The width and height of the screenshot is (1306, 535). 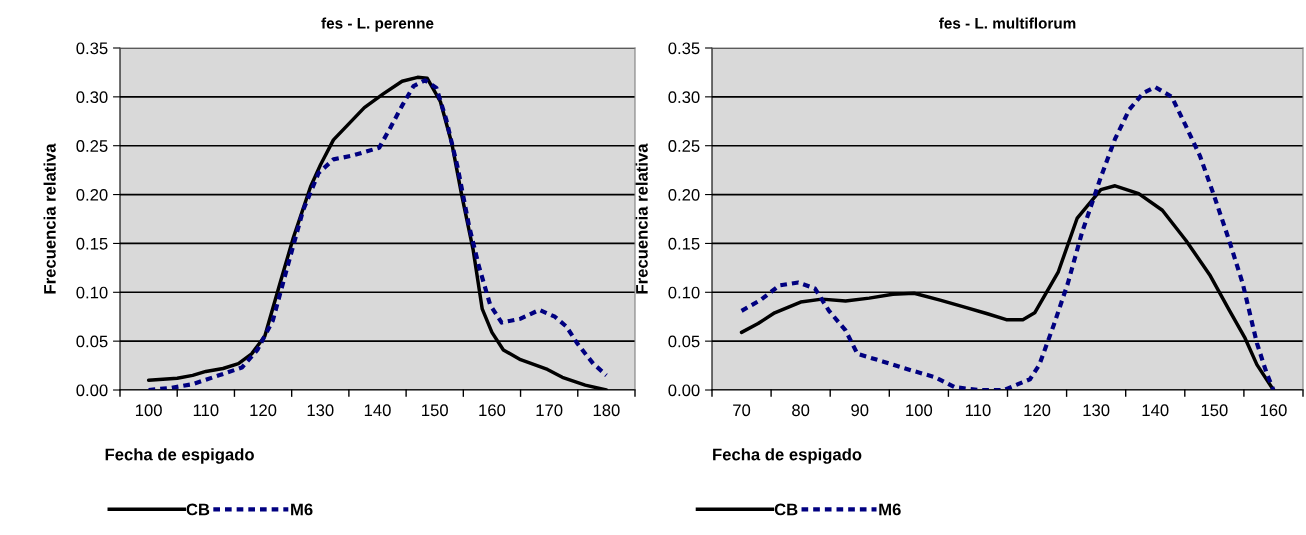 I want to click on x-tick-label: 180, so click(x=606, y=410).